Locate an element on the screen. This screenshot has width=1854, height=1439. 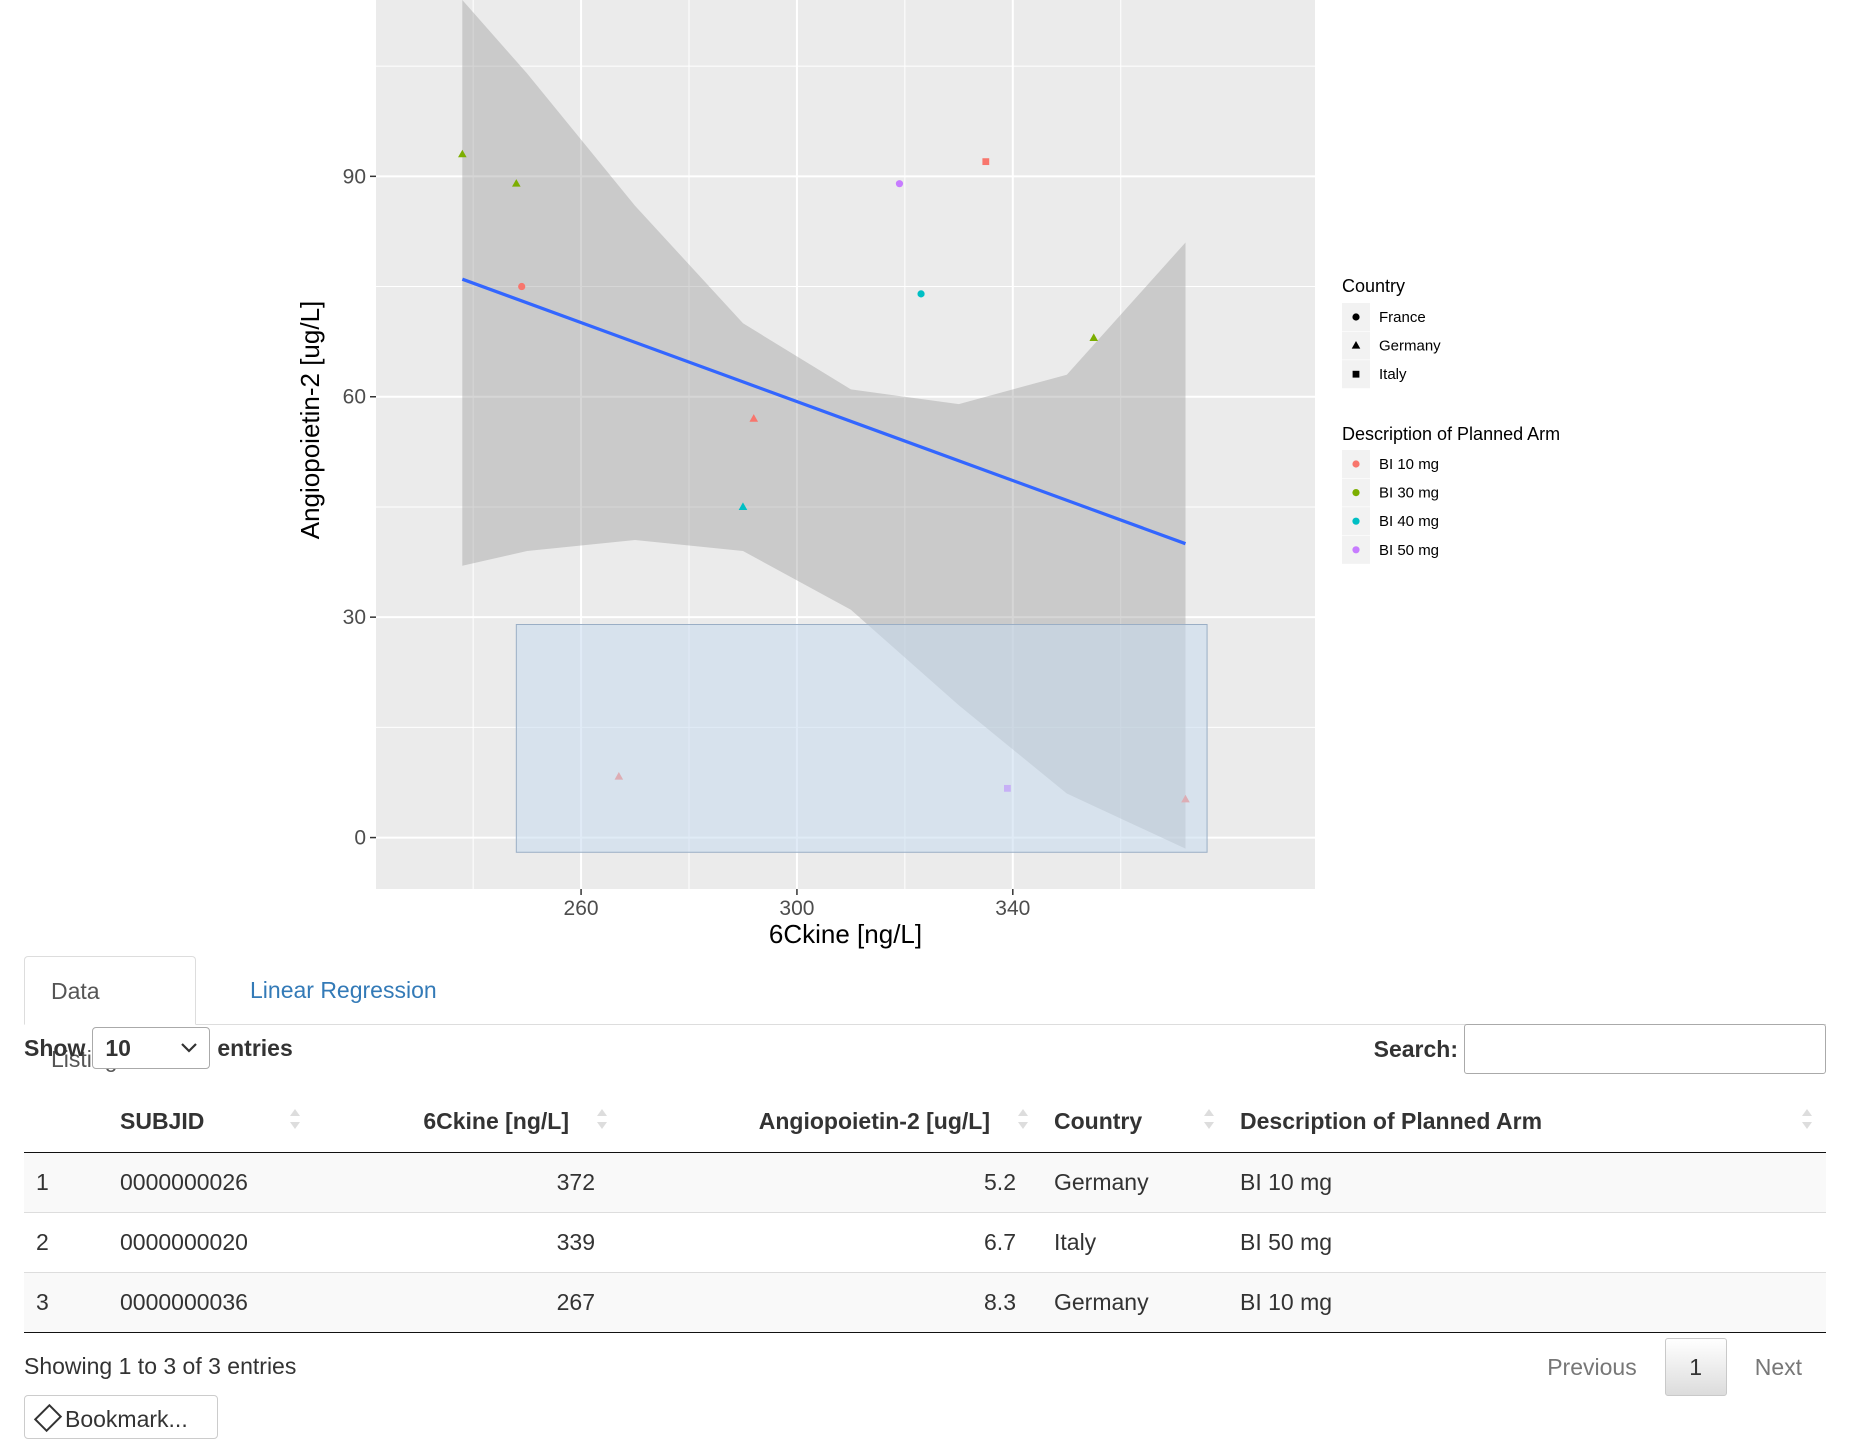
column-header-subjid: SUBJID is located at coordinates (211, 1121).